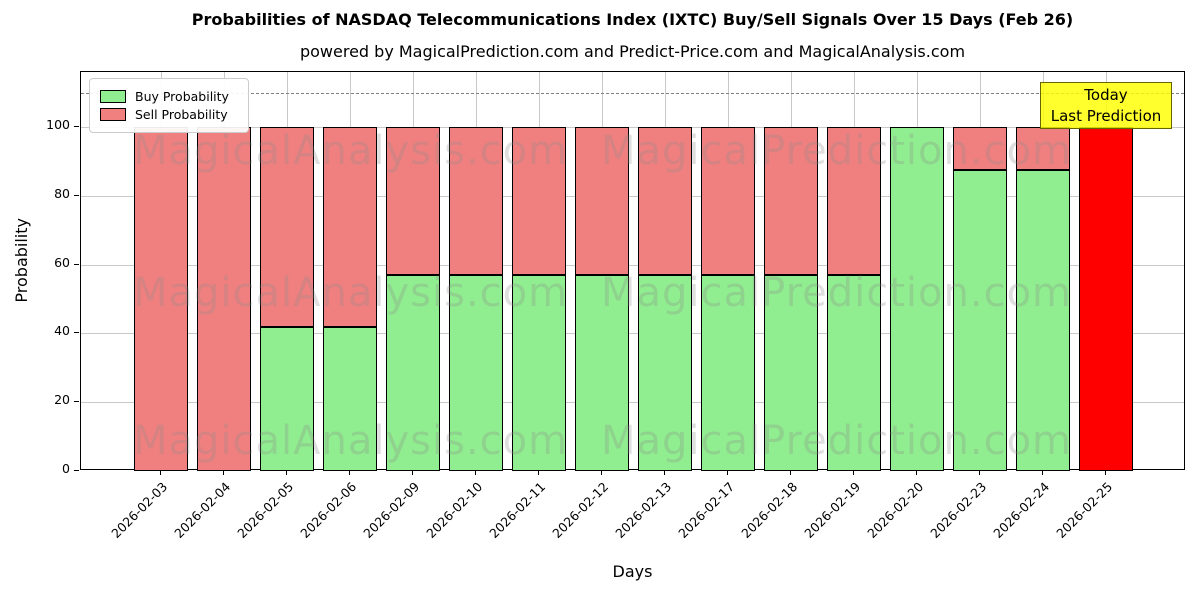 This screenshot has width=1200, height=600. Describe the element at coordinates (265, 510) in the screenshot. I see `x-tick-label-text: 2026-02-05` at that location.